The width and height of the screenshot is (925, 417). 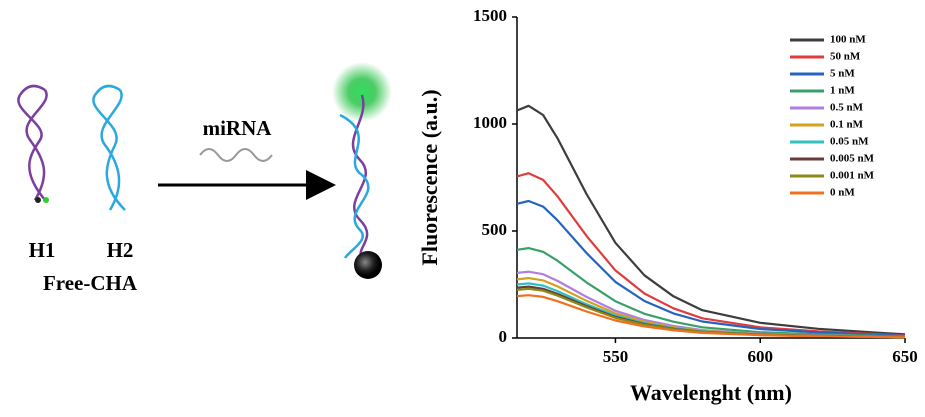 I want to click on x-tick-label: 550, so click(x=616, y=356).